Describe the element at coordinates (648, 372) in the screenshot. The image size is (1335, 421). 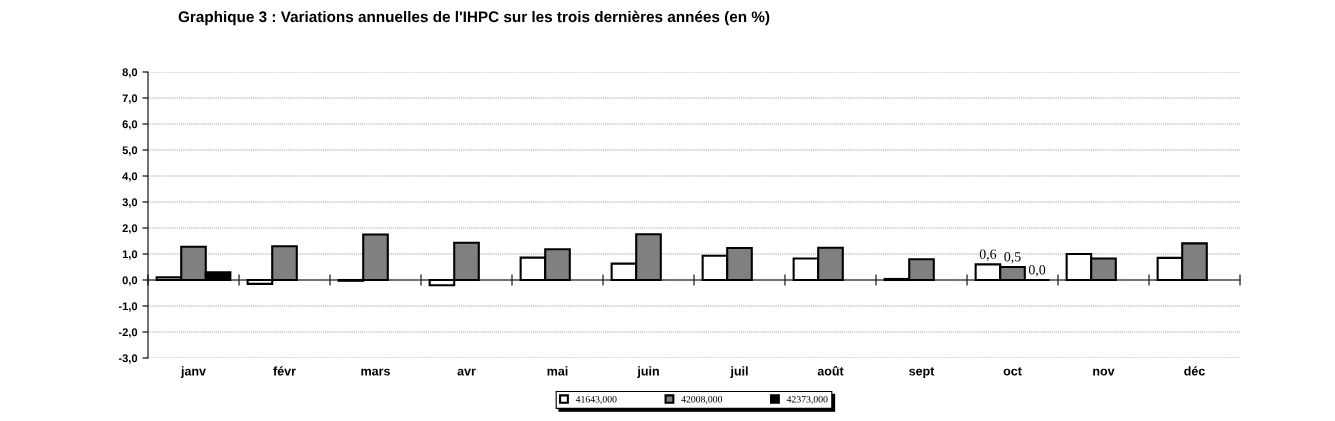
I see `x-tick-label: juin` at that location.